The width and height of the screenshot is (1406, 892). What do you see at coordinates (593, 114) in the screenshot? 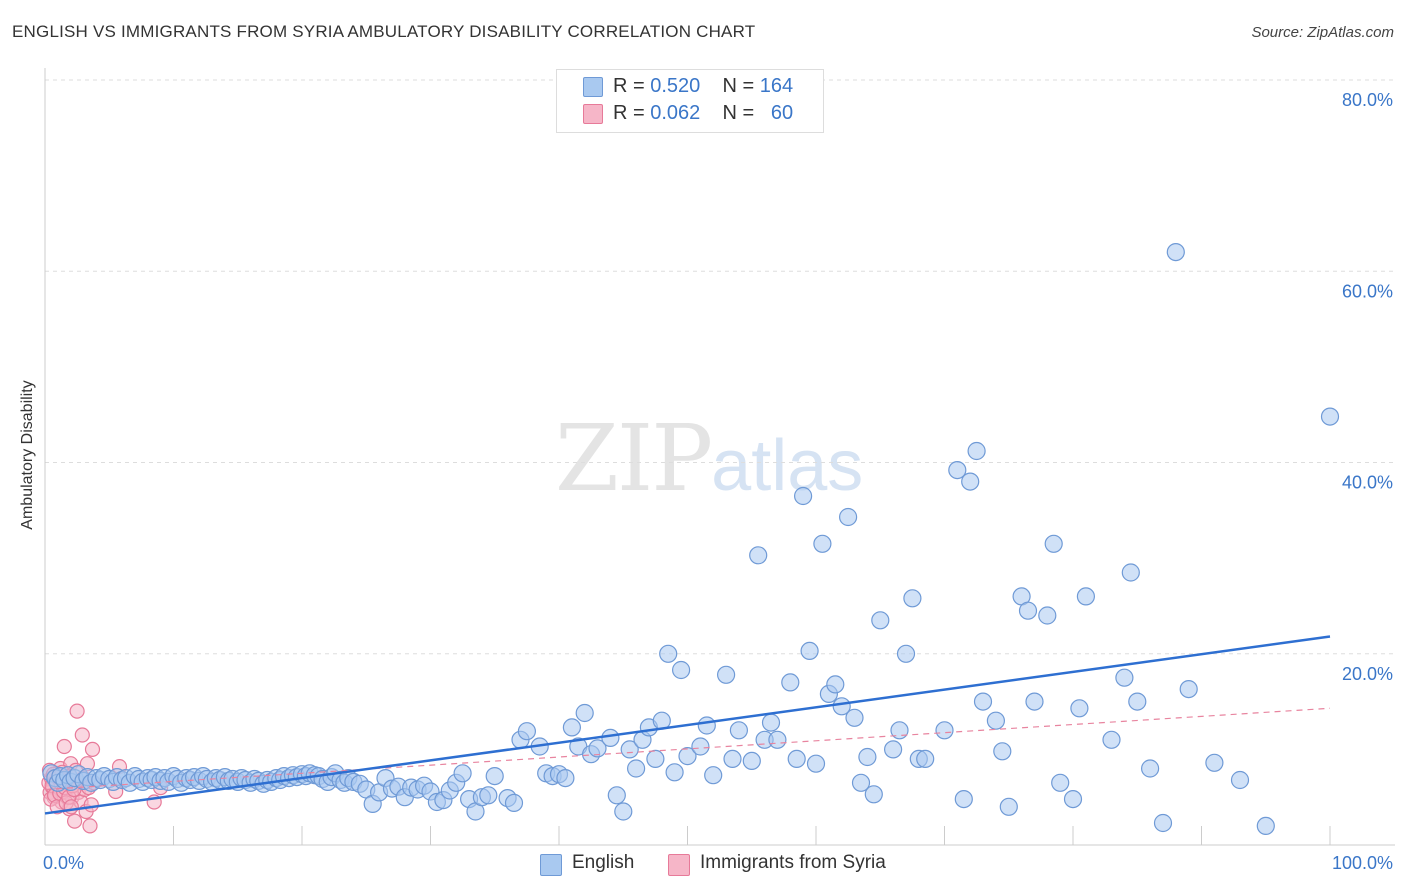
I see `syria-swatch` at bounding box center [593, 114].